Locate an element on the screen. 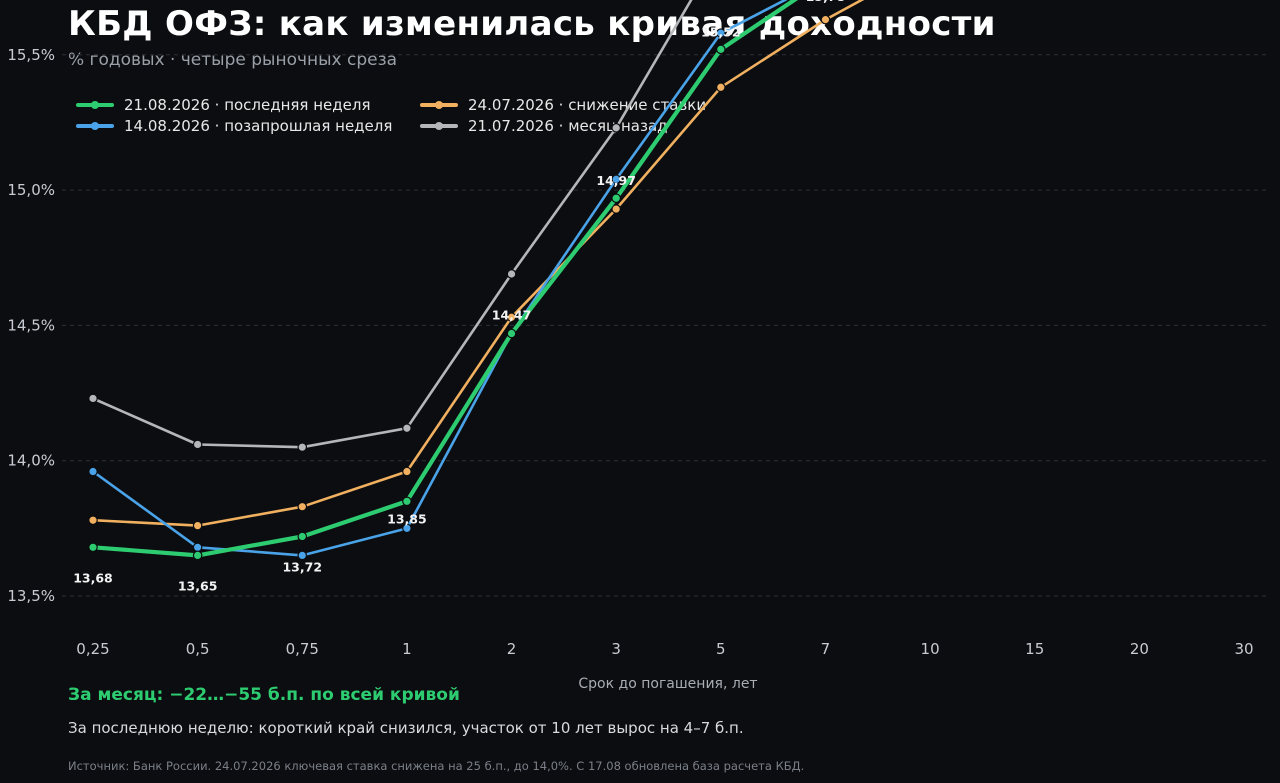 This screenshot has height=783, width=1280. data-label: 13,65 is located at coordinates (198, 585).